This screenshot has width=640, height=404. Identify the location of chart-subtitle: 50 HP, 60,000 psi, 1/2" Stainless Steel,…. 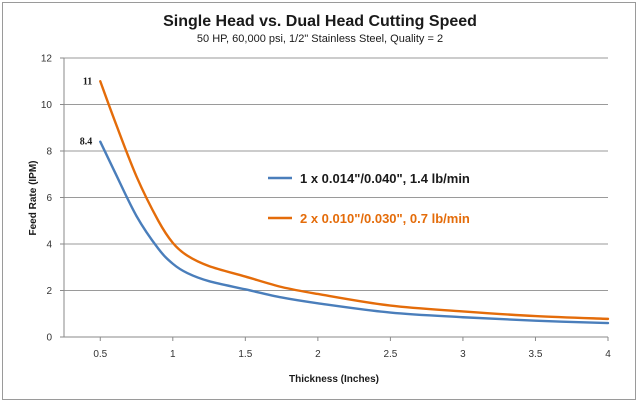
(320, 39).